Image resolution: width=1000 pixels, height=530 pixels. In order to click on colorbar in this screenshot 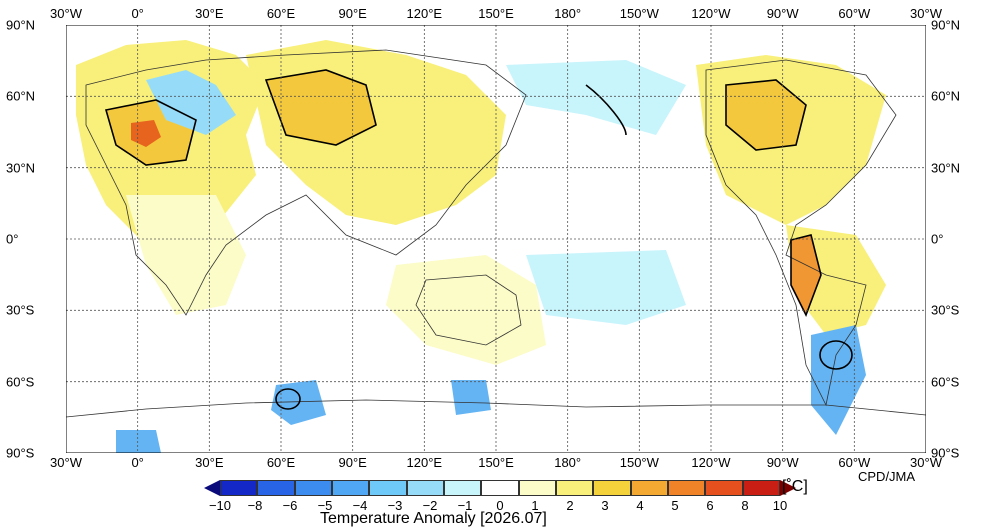, I will do `click(500, 488)`.